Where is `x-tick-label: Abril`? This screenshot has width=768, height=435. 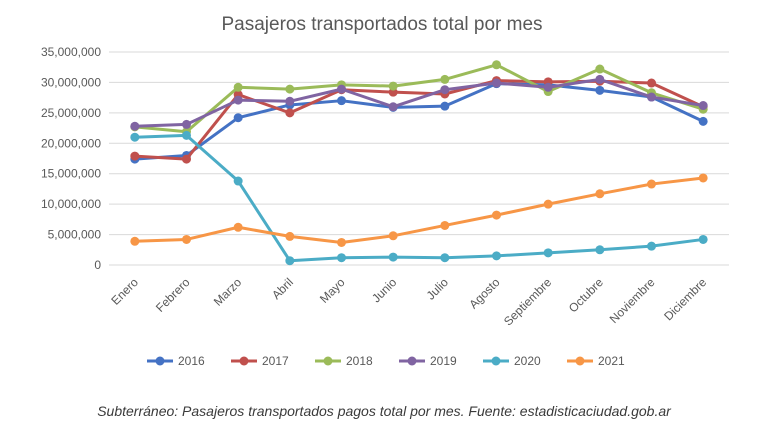 x-tick-label: Abril is located at coordinates (282, 288).